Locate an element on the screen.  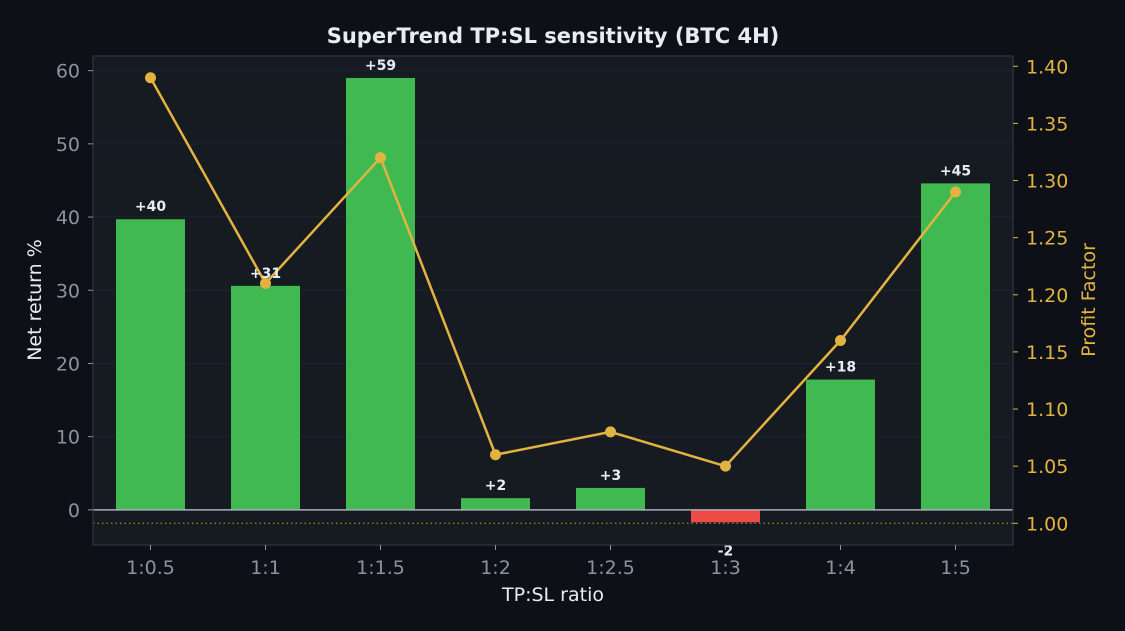
left-tick-label: 20 is located at coordinates (68, 364).